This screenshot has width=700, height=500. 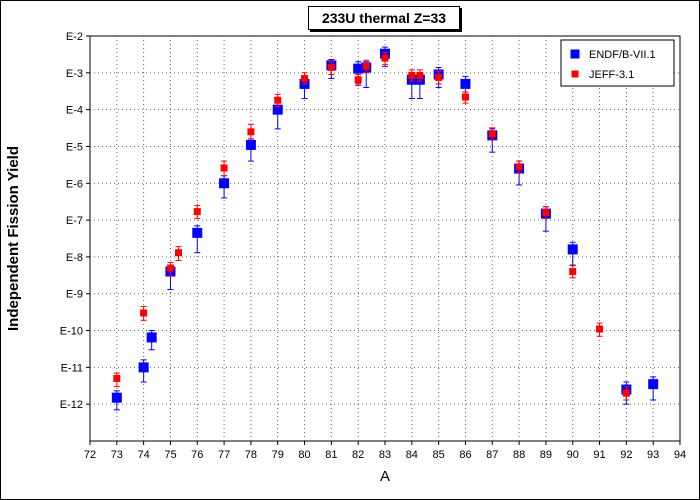 I want to click on x-tick-label: 81, so click(x=331, y=455).